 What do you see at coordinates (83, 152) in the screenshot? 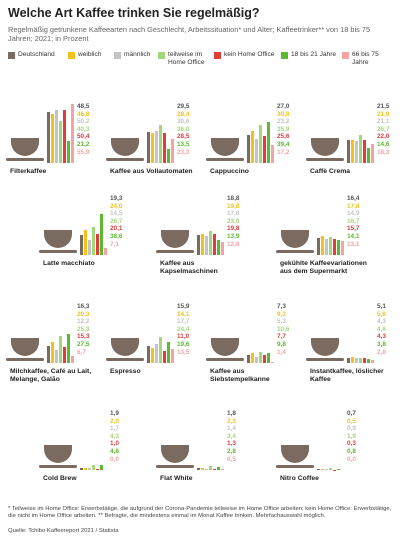
I see `value-label: 55,9` at bounding box center [83, 152].